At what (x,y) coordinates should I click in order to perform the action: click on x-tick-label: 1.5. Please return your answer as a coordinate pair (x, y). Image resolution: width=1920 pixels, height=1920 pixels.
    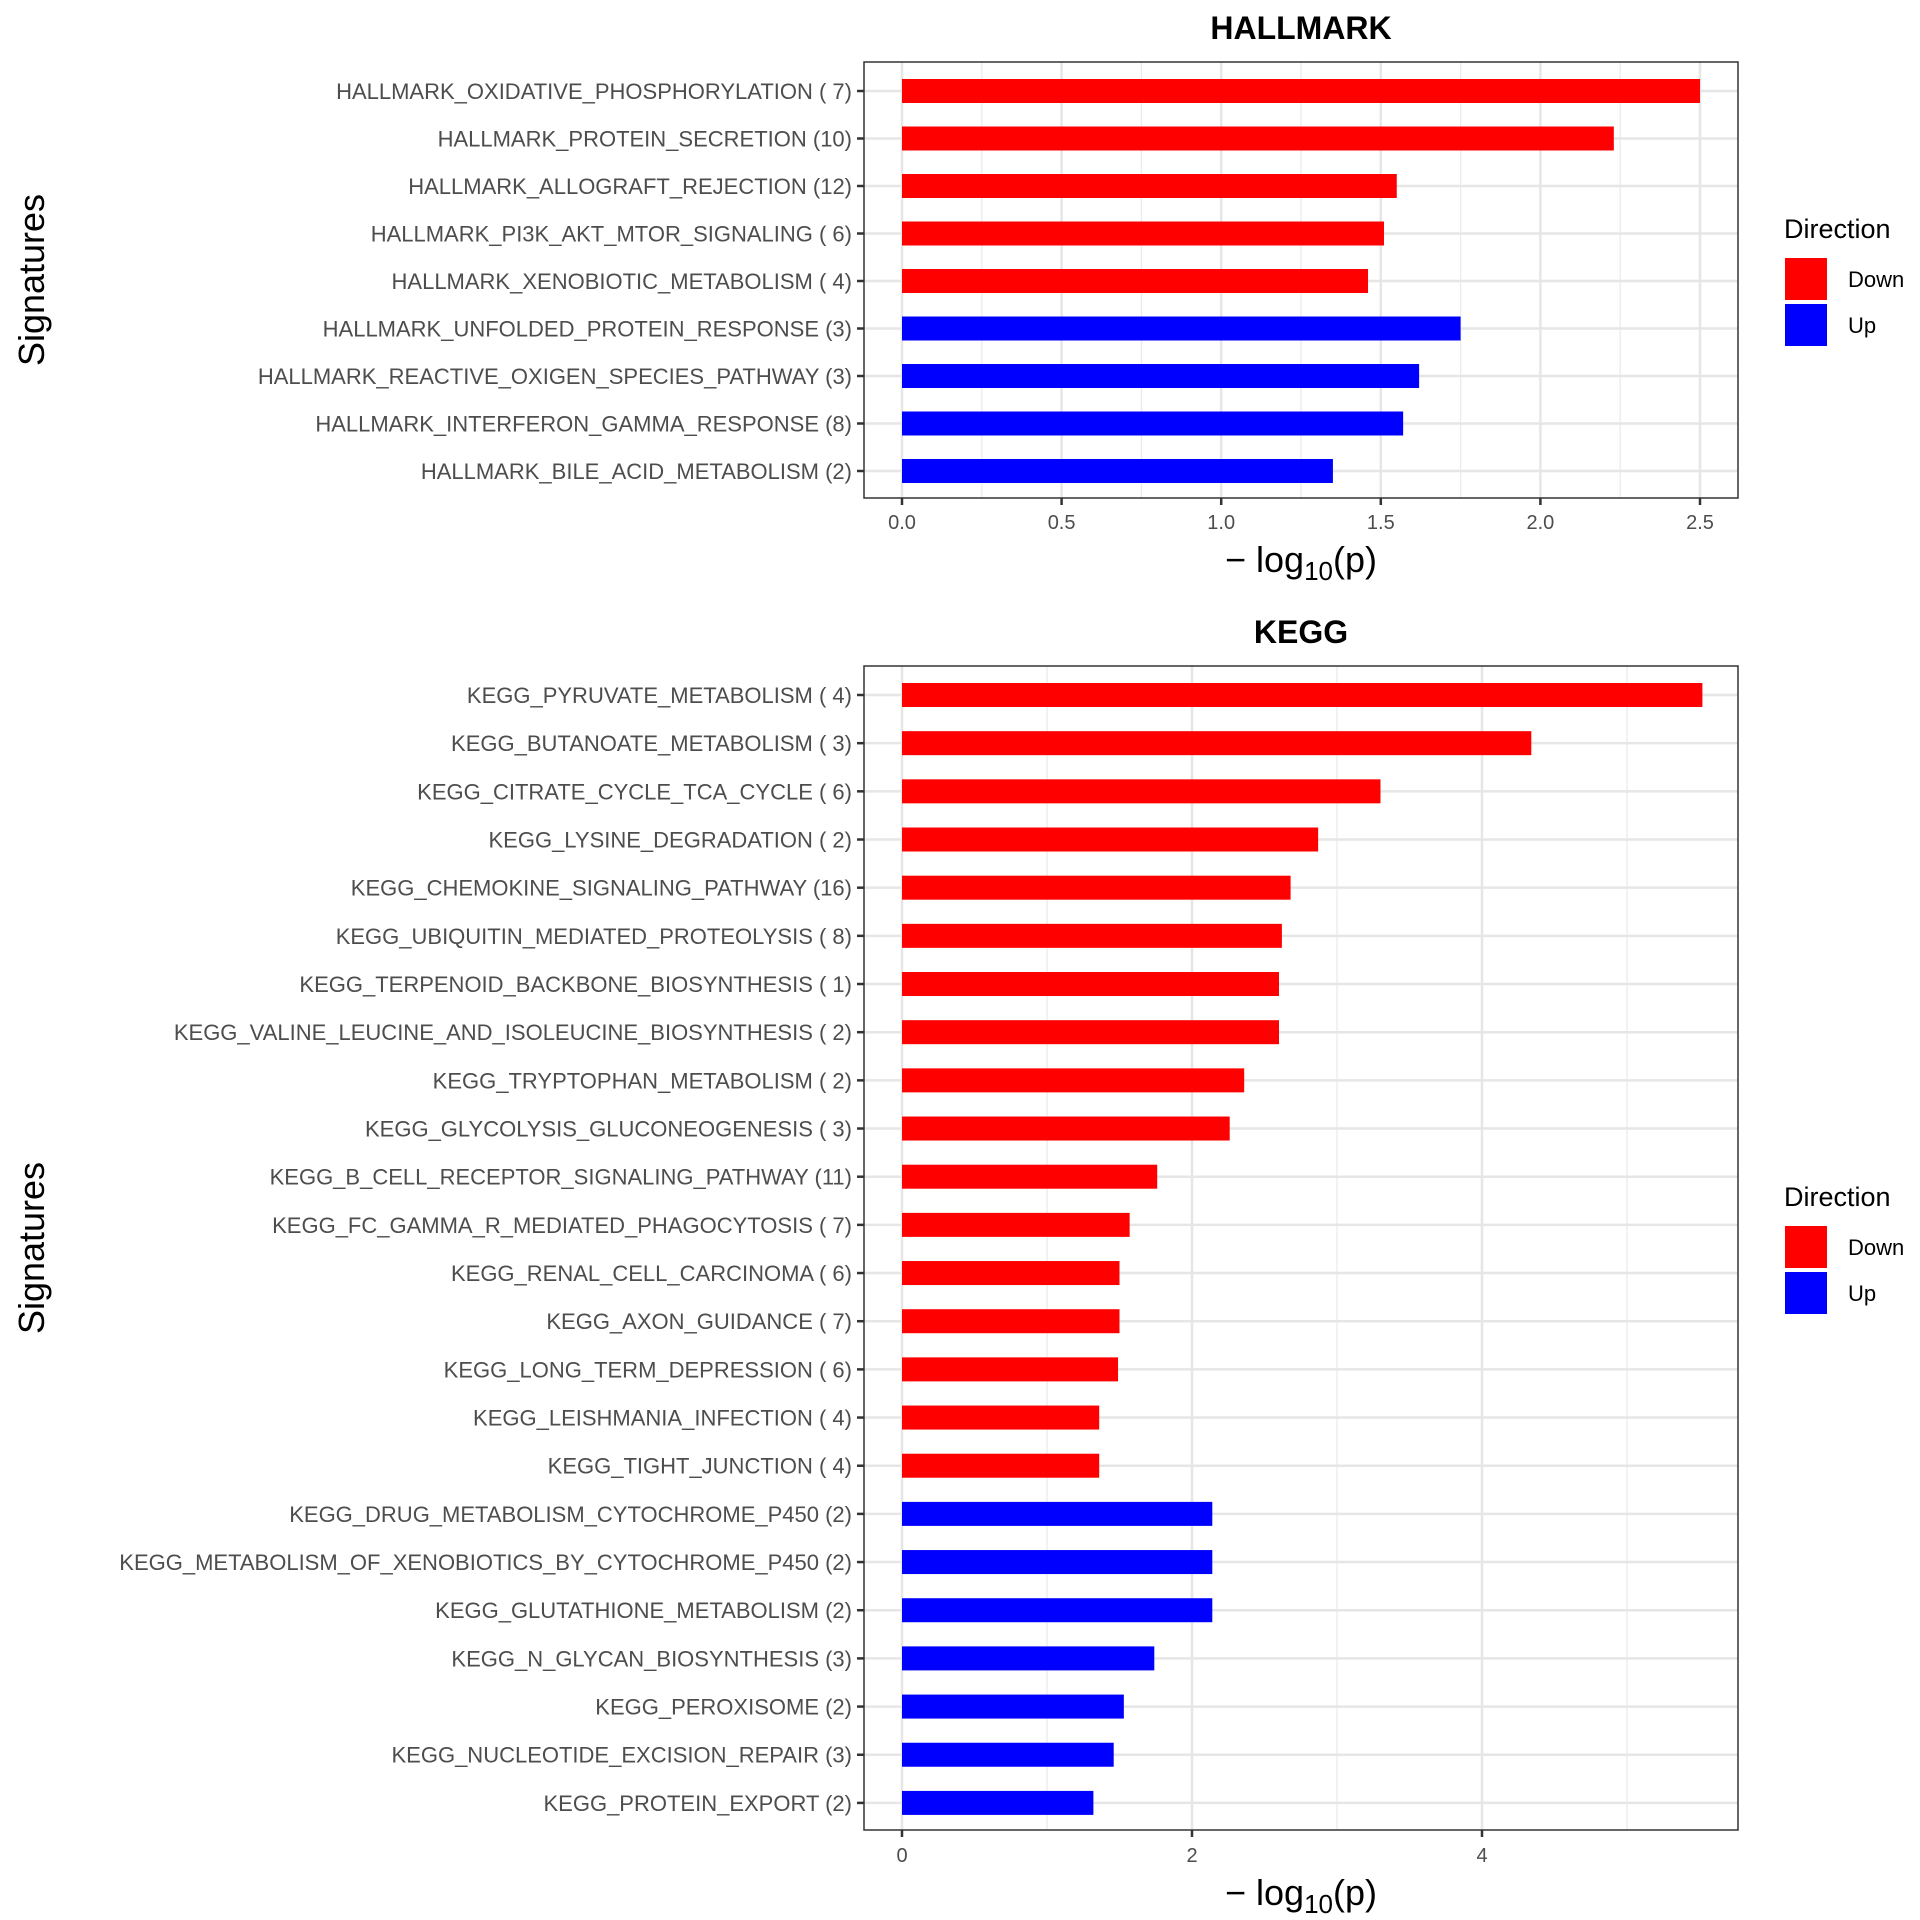
    Looking at the image, I should click on (1381, 523).